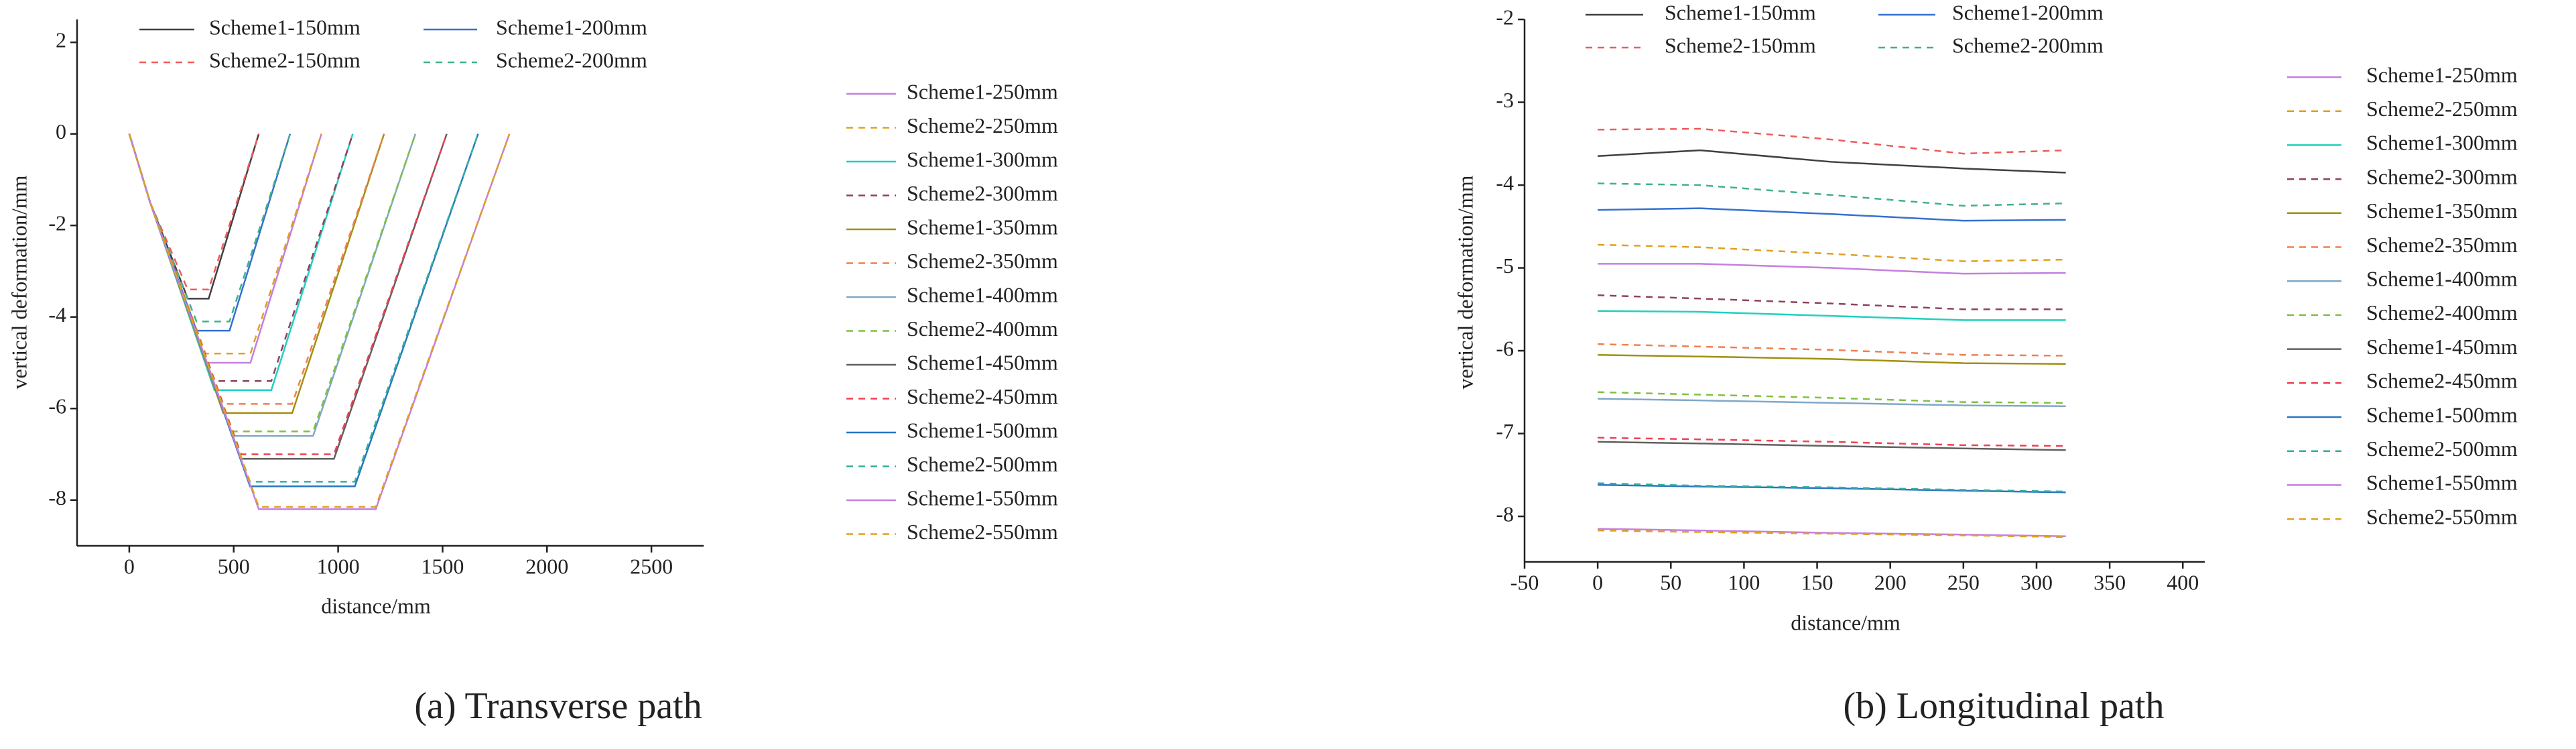 The width and height of the screenshot is (2576, 749). What do you see at coordinates (2036, 582) in the screenshot?
I see `x-tick-label: 300` at bounding box center [2036, 582].